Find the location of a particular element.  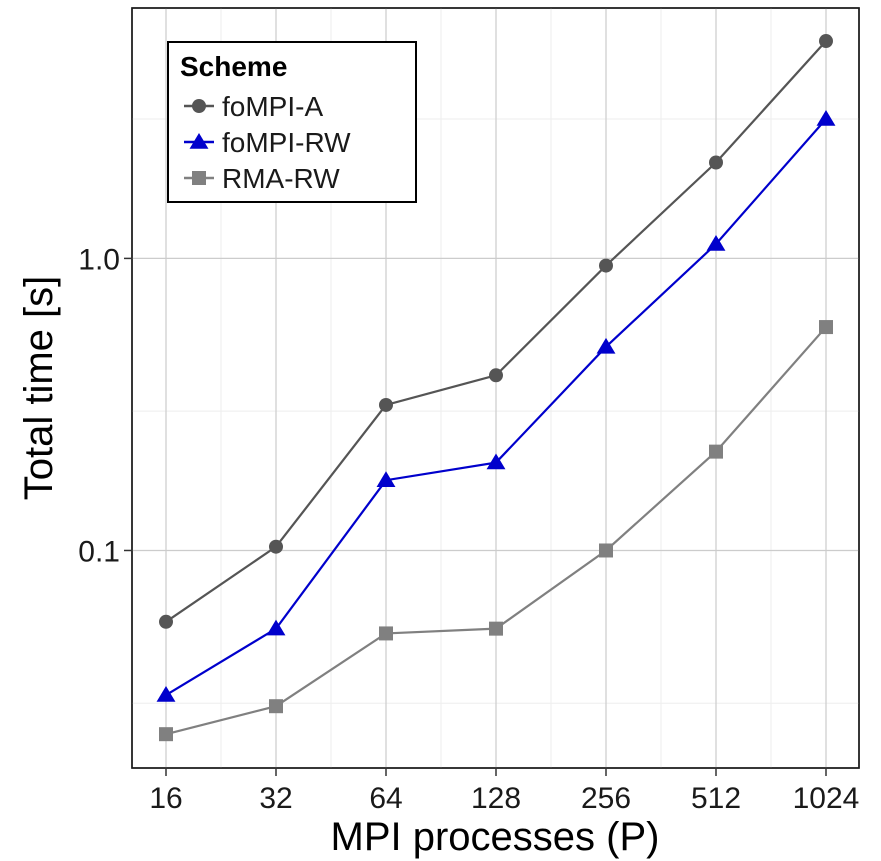

legend: Scheme foMPI-A foMPI-RW RMA-RW is located at coordinates (292, 122).